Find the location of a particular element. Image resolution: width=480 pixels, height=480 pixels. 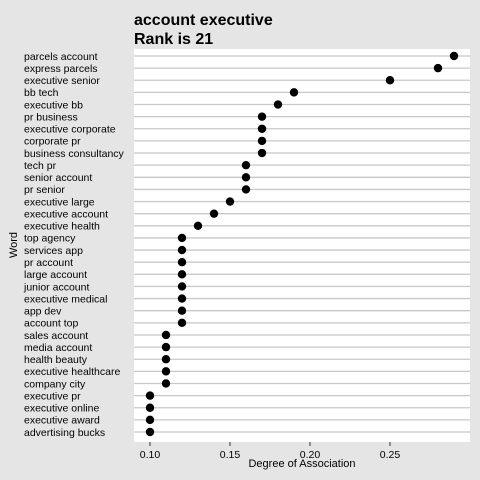

word-label: top agency is located at coordinates (50, 239).